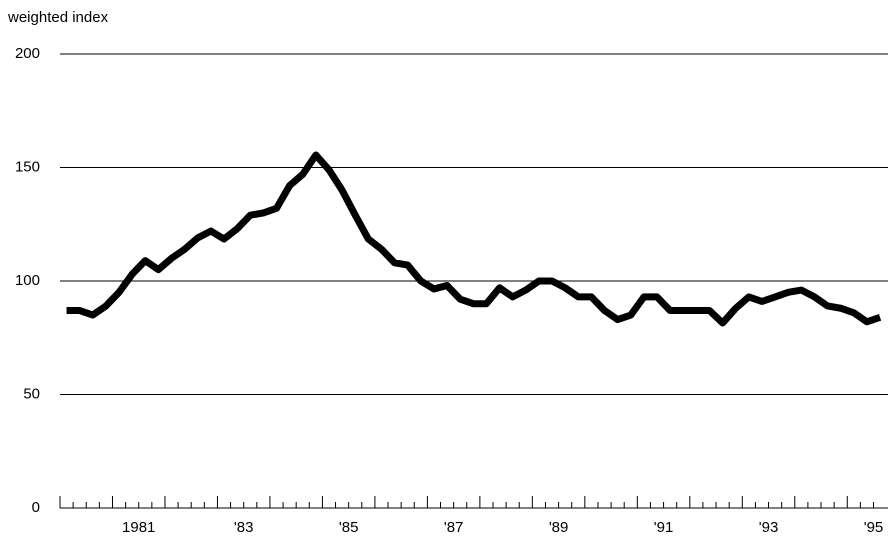 This screenshot has height=536, width=888. I want to click on x-tick-label: '91, so click(664, 527).